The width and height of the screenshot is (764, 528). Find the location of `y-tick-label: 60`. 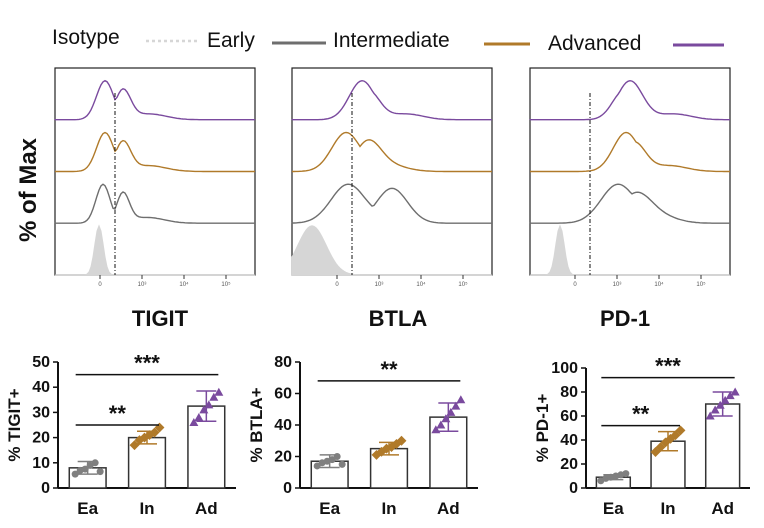

y-tick-label: 60 is located at coordinates (569, 416).